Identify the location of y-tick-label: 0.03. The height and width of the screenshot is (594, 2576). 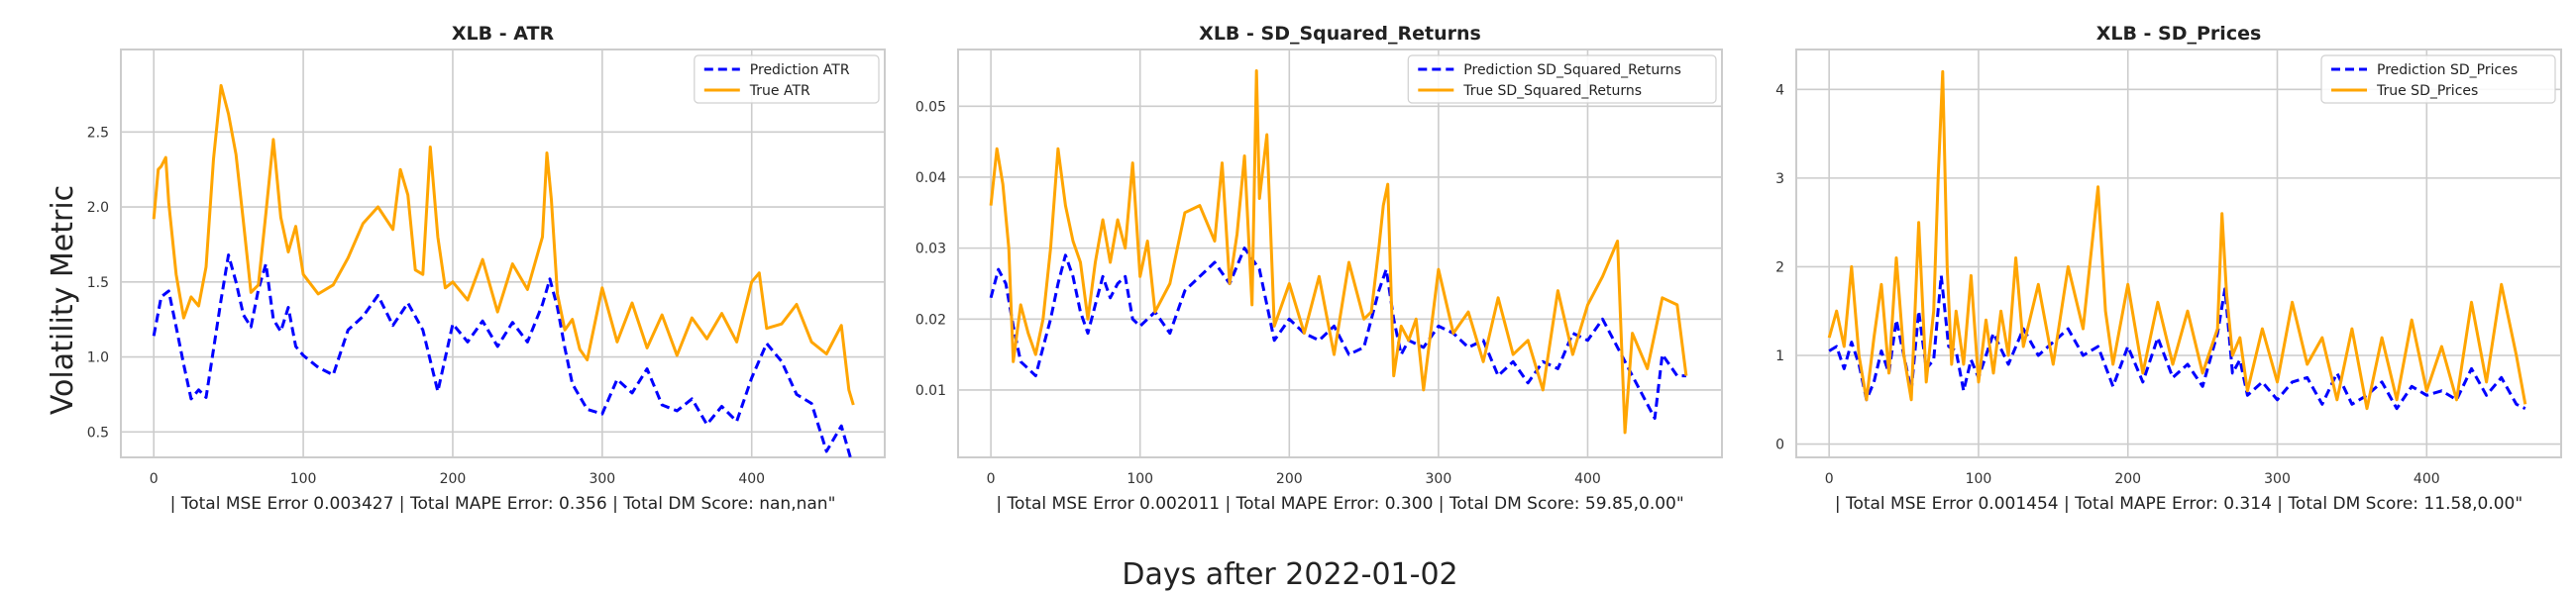
(930, 250).